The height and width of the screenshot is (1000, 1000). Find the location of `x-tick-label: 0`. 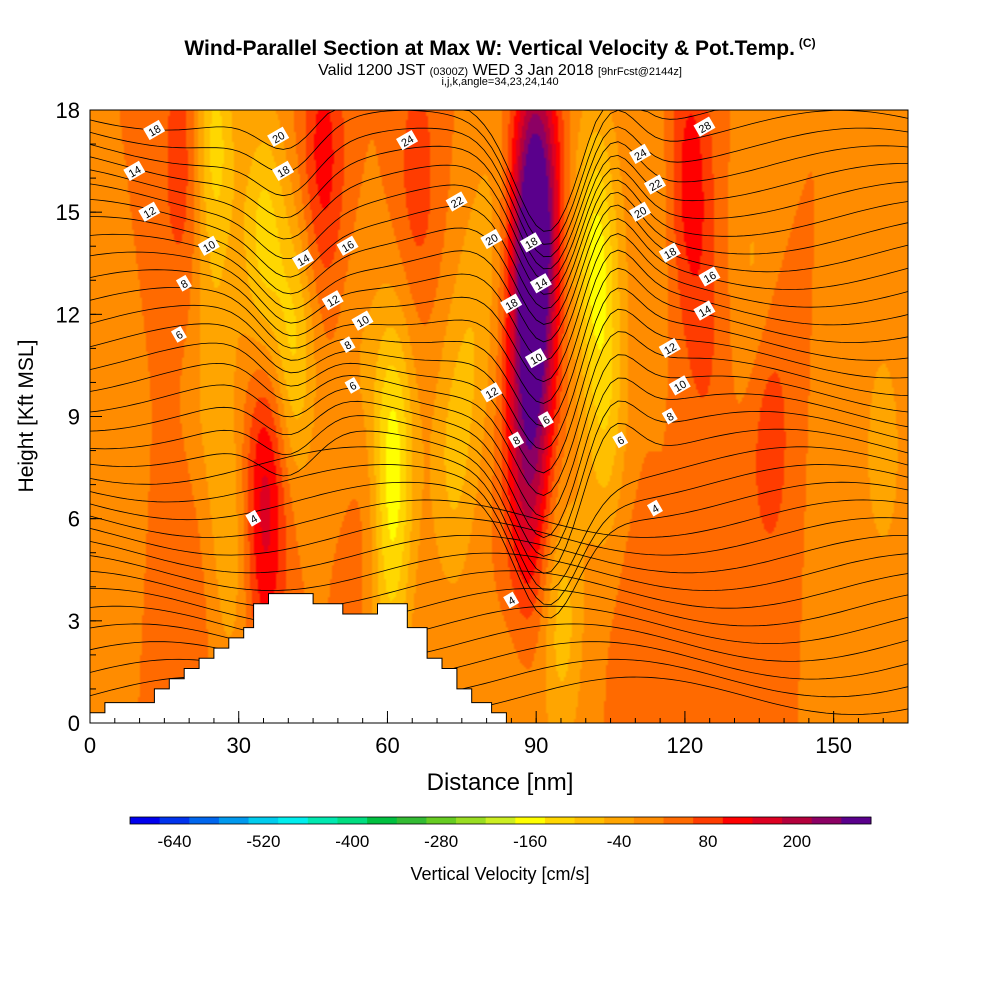

x-tick-label: 0 is located at coordinates (90, 745).